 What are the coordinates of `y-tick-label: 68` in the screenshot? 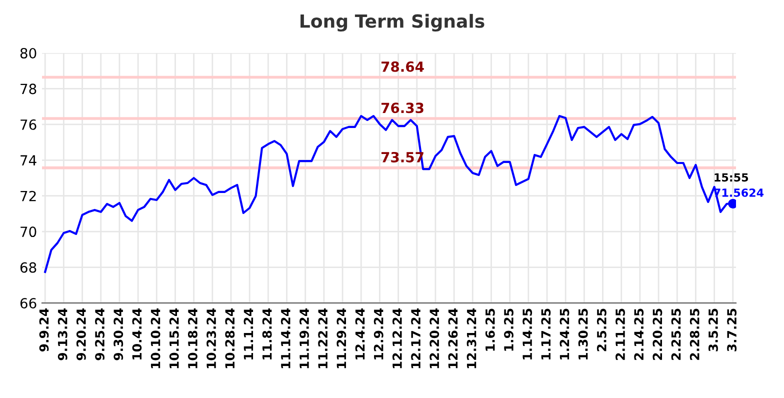 It's located at (28, 267).